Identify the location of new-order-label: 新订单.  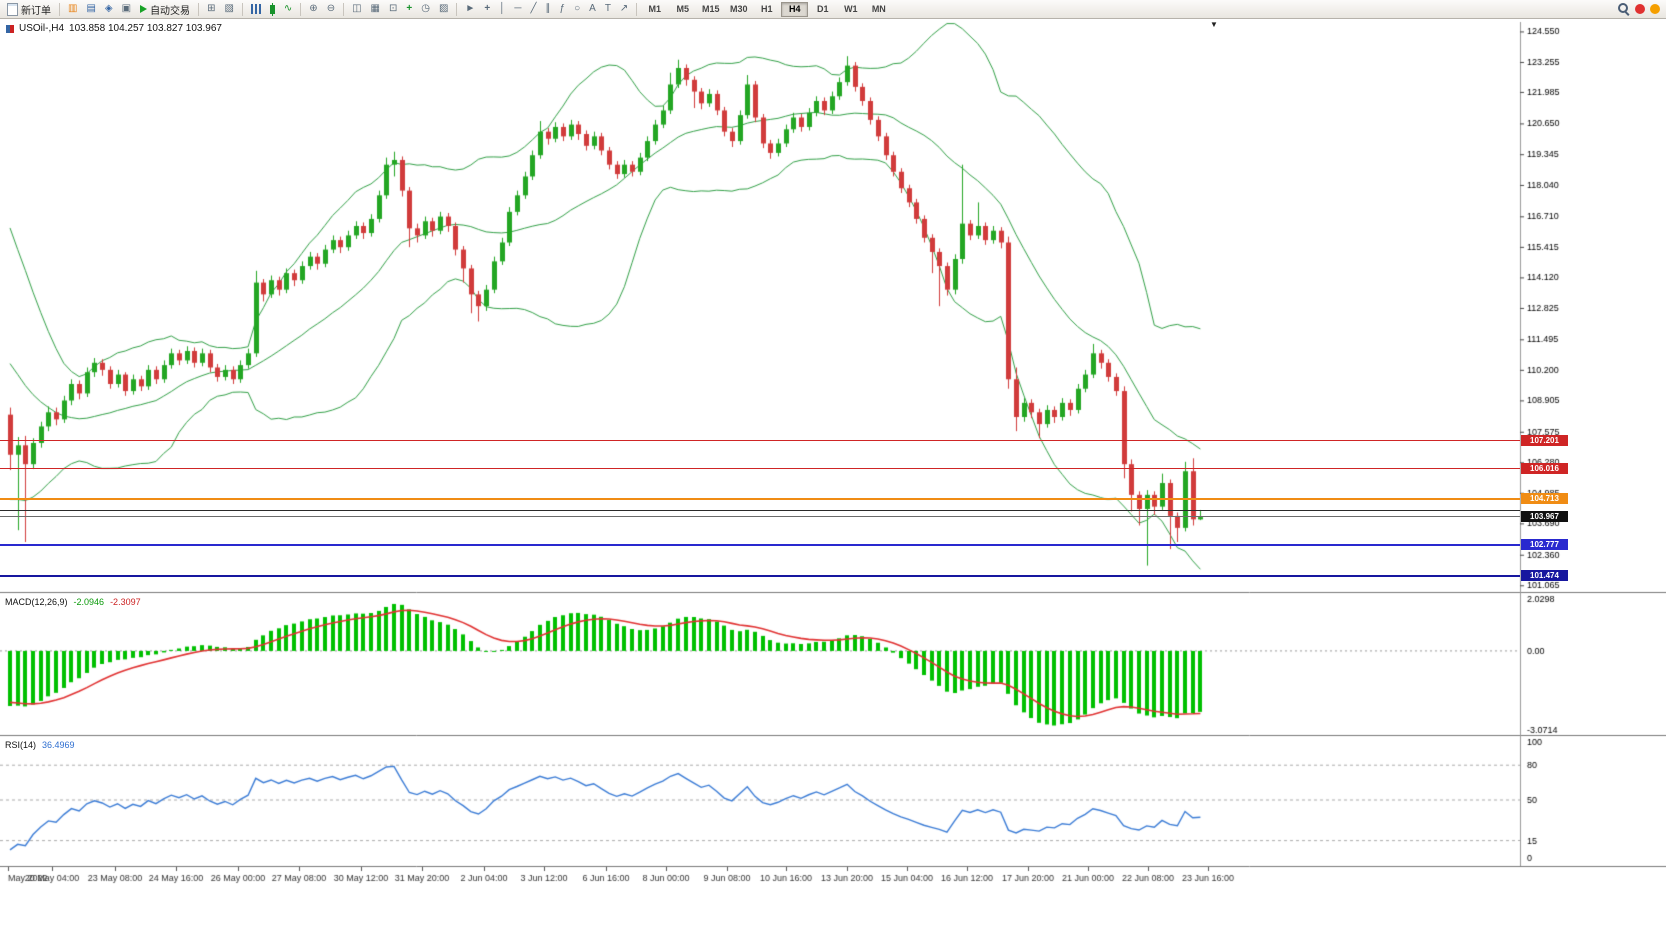
(36, 11).